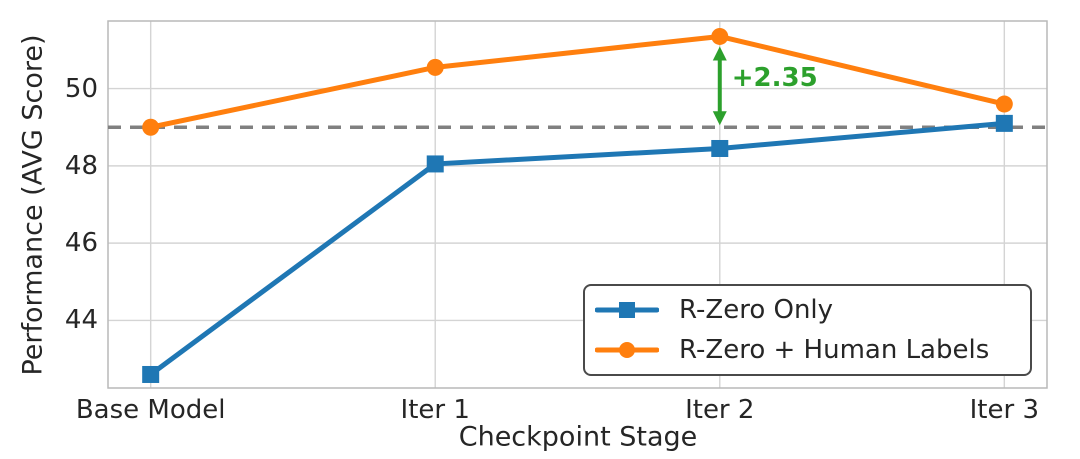  I want to click on gain-annotation: +2.35, so click(774, 77).